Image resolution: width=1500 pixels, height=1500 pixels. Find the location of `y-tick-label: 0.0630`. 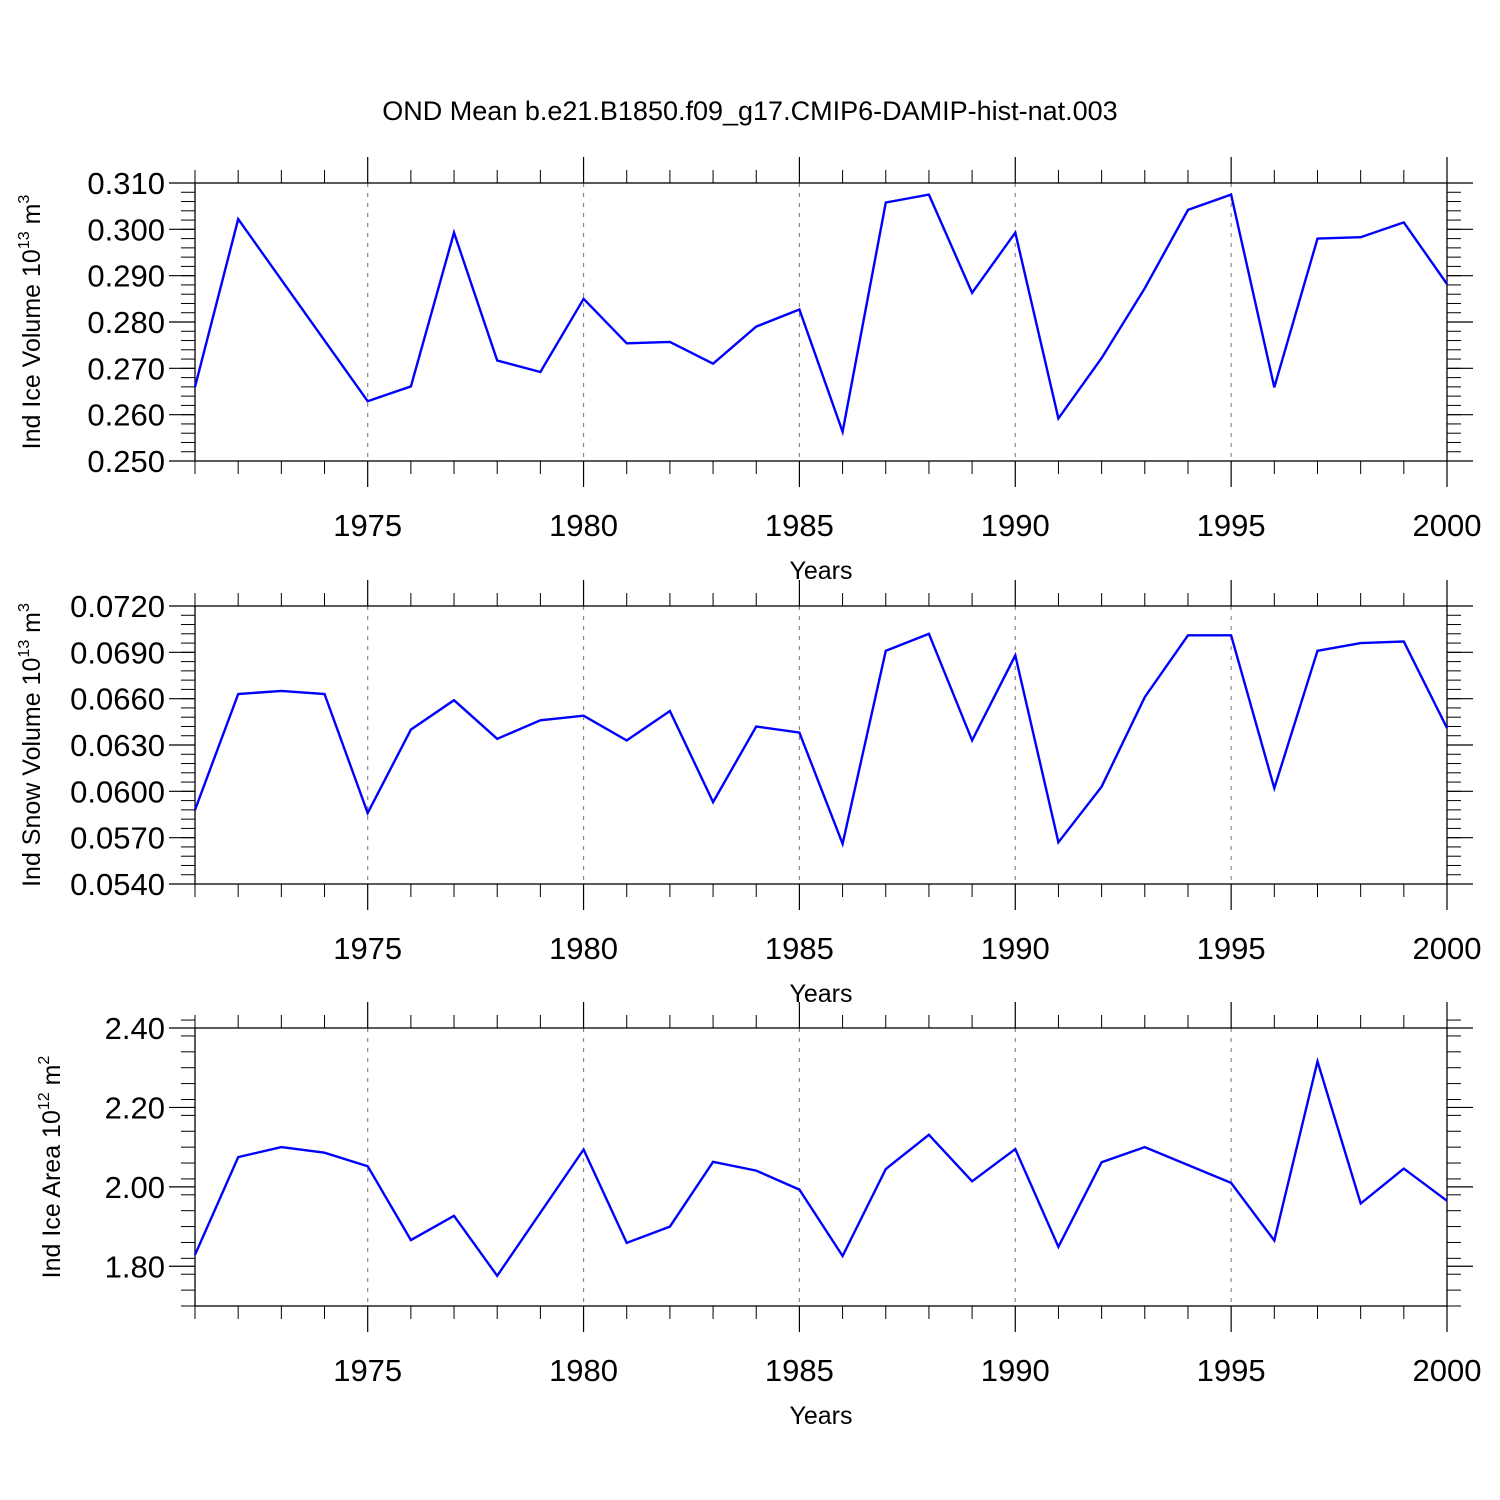

y-tick-label: 0.0630 is located at coordinates (117, 745).